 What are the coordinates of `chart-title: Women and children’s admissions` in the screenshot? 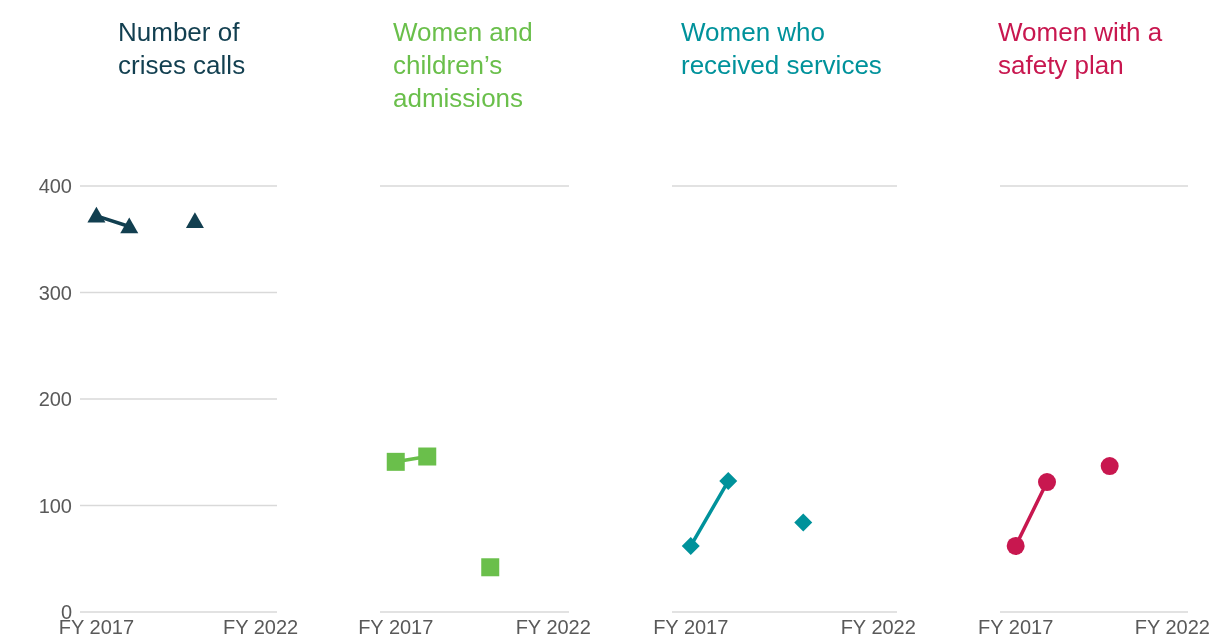 It's located at (463, 65).